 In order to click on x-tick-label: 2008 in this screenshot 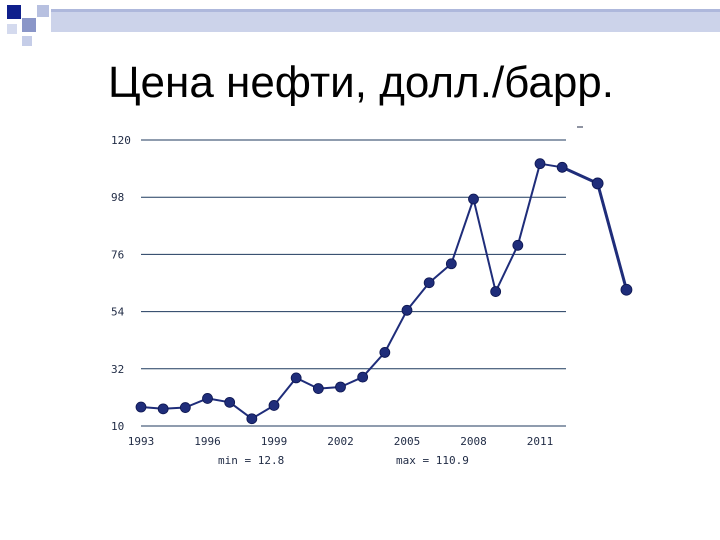, I will do `click(473, 441)`.